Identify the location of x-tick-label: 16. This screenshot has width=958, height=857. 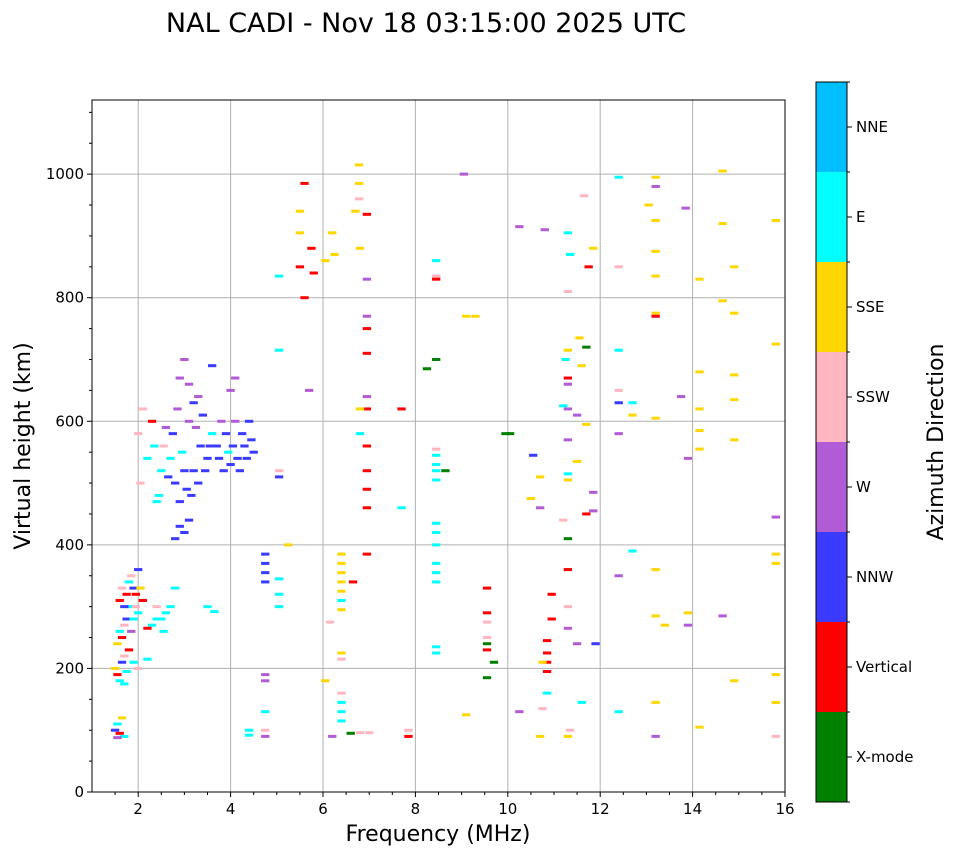
(784, 809).